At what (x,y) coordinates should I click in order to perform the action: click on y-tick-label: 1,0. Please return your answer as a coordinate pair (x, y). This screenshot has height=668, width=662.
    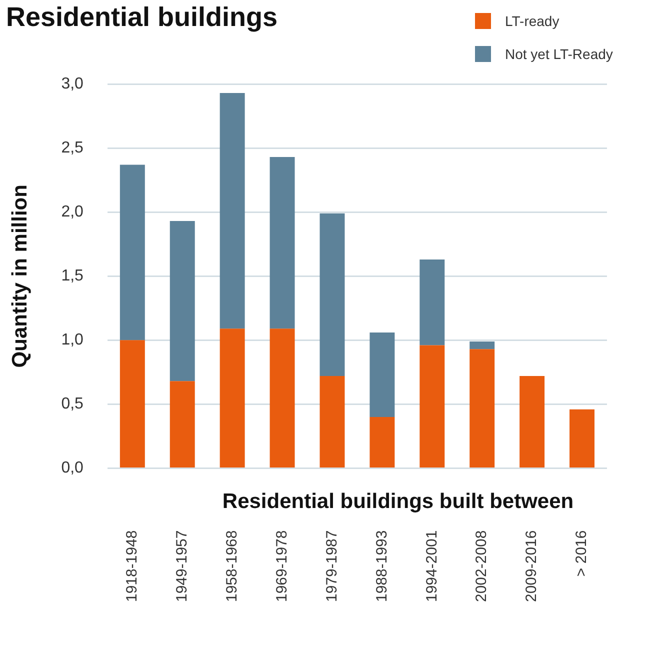
    Looking at the image, I should click on (72, 340).